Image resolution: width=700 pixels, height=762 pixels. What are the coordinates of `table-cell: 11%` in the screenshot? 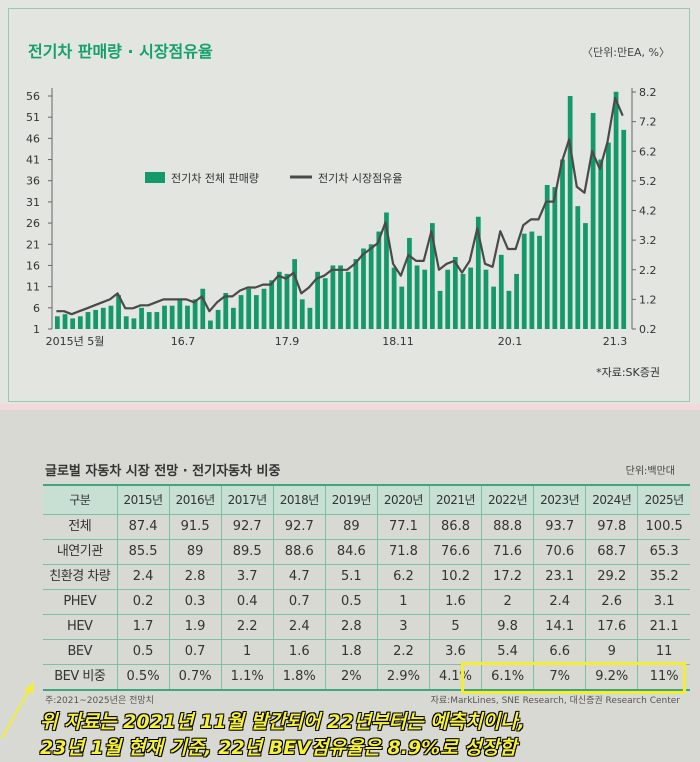 It's located at (663, 677).